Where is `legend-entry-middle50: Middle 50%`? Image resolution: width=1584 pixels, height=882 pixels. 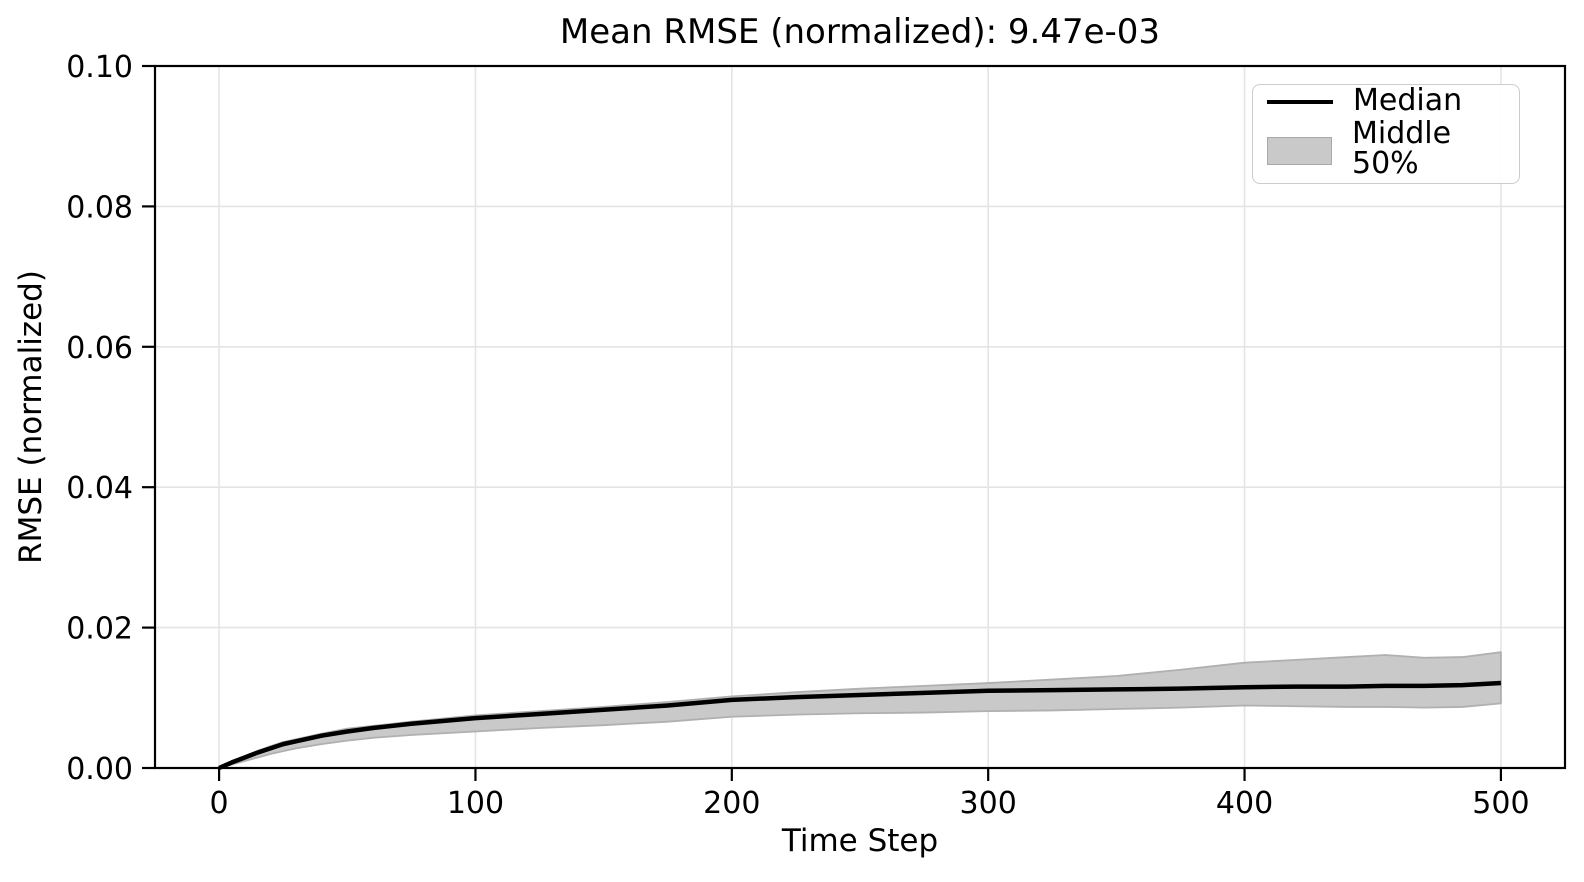
legend-entry-middle50: Middle 50% is located at coordinates (1393, 150).